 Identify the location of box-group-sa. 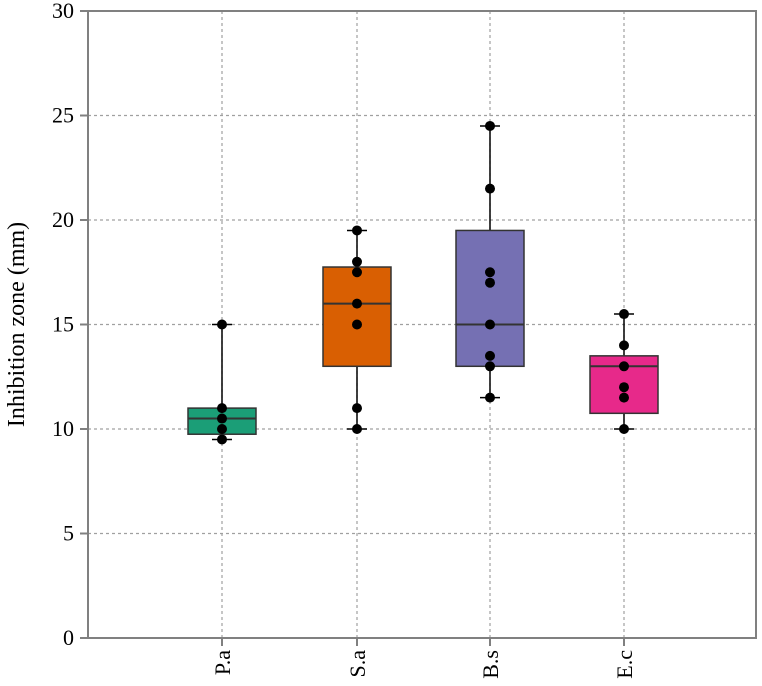
(357, 329).